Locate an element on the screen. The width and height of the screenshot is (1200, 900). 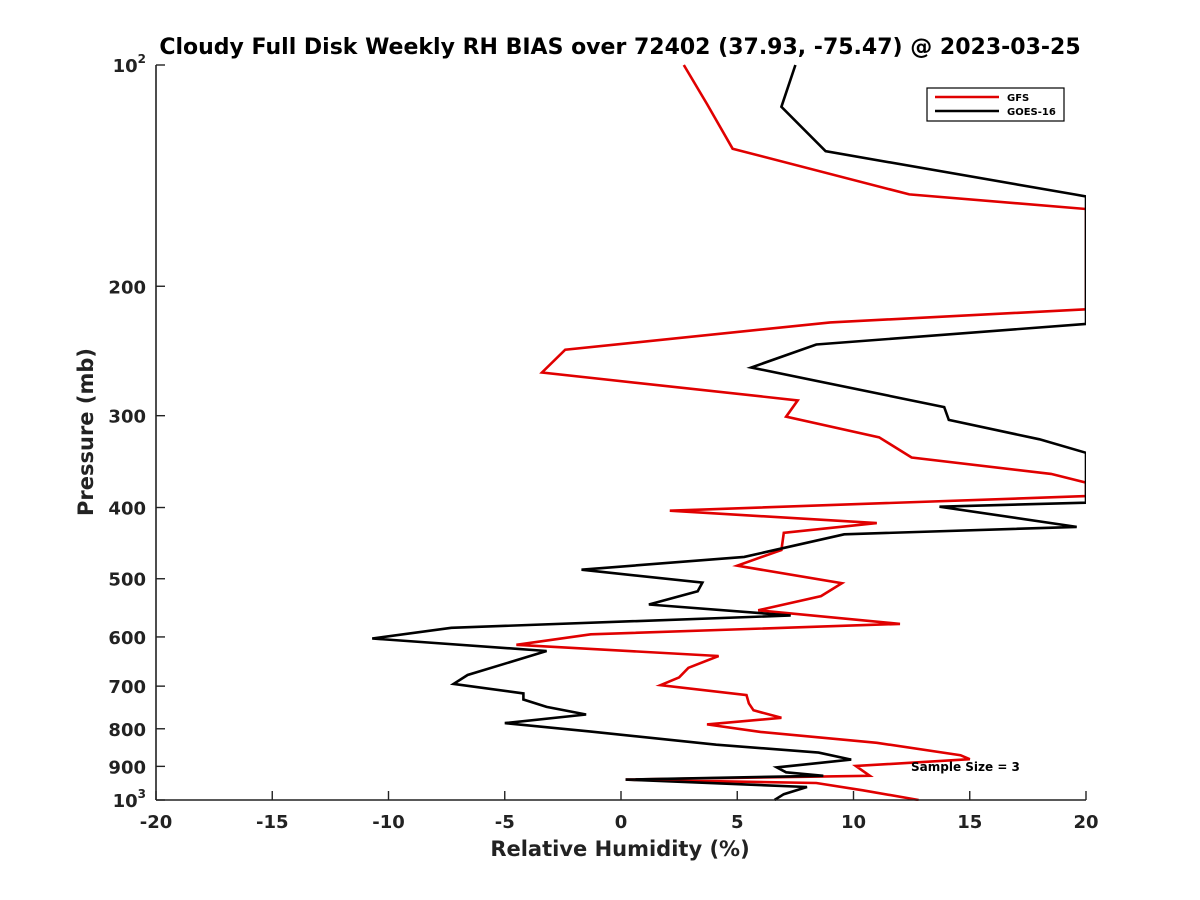
y-axis: 10² 200 300 400 500 600 700 800 900 10³ is located at coordinates (136, 432).